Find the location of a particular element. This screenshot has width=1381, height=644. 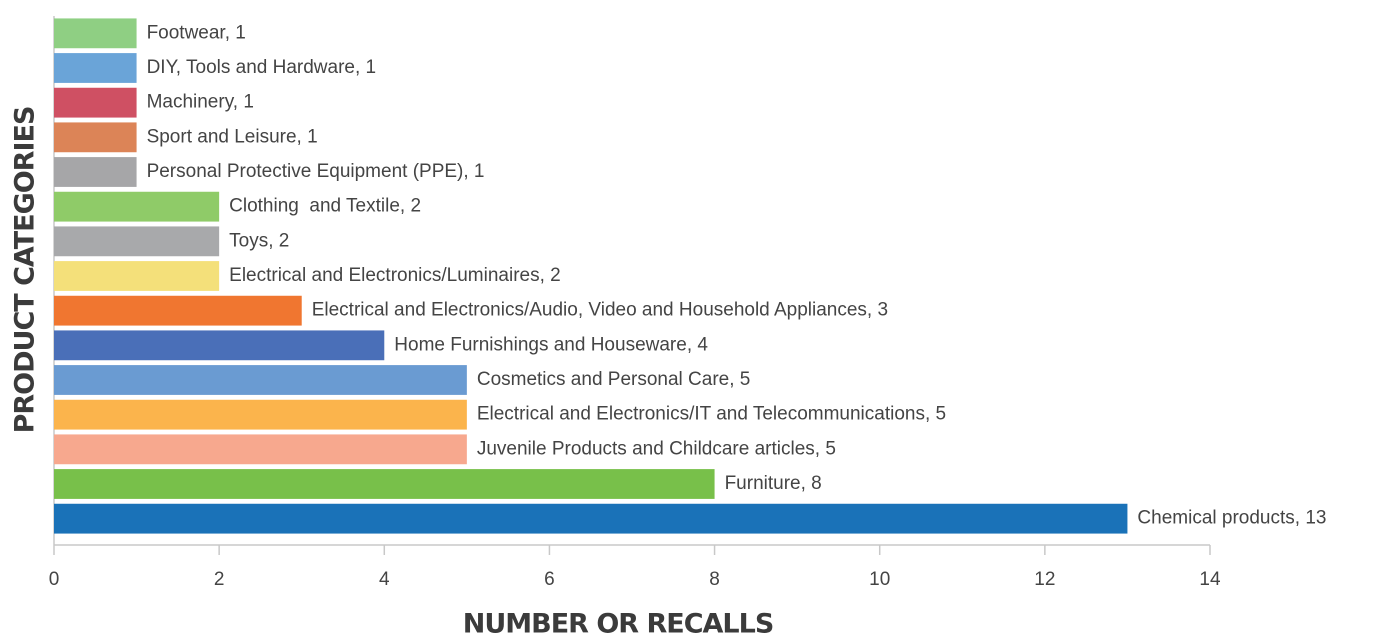

data-label: Electrical and Electronics/Luminaires, 2 is located at coordinates (395, 275).